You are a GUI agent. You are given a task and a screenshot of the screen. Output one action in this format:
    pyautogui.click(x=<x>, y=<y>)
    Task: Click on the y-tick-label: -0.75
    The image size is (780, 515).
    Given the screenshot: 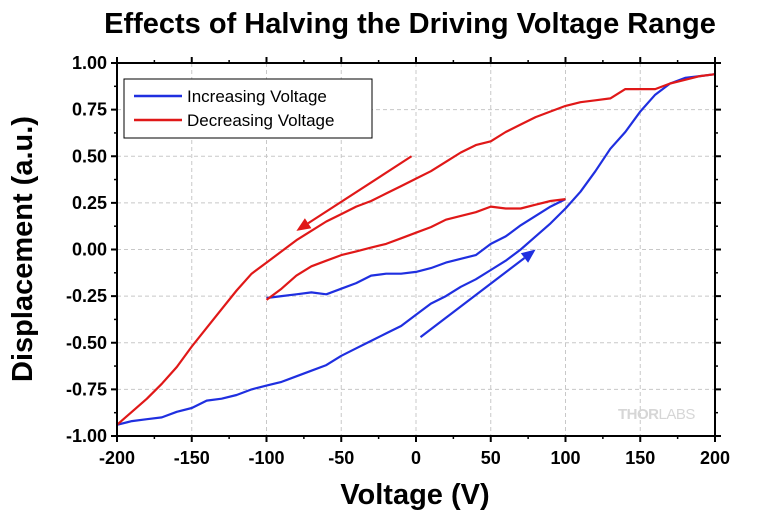 What is the action you would take?
    pyautogui.click(x=86, y=389)
    